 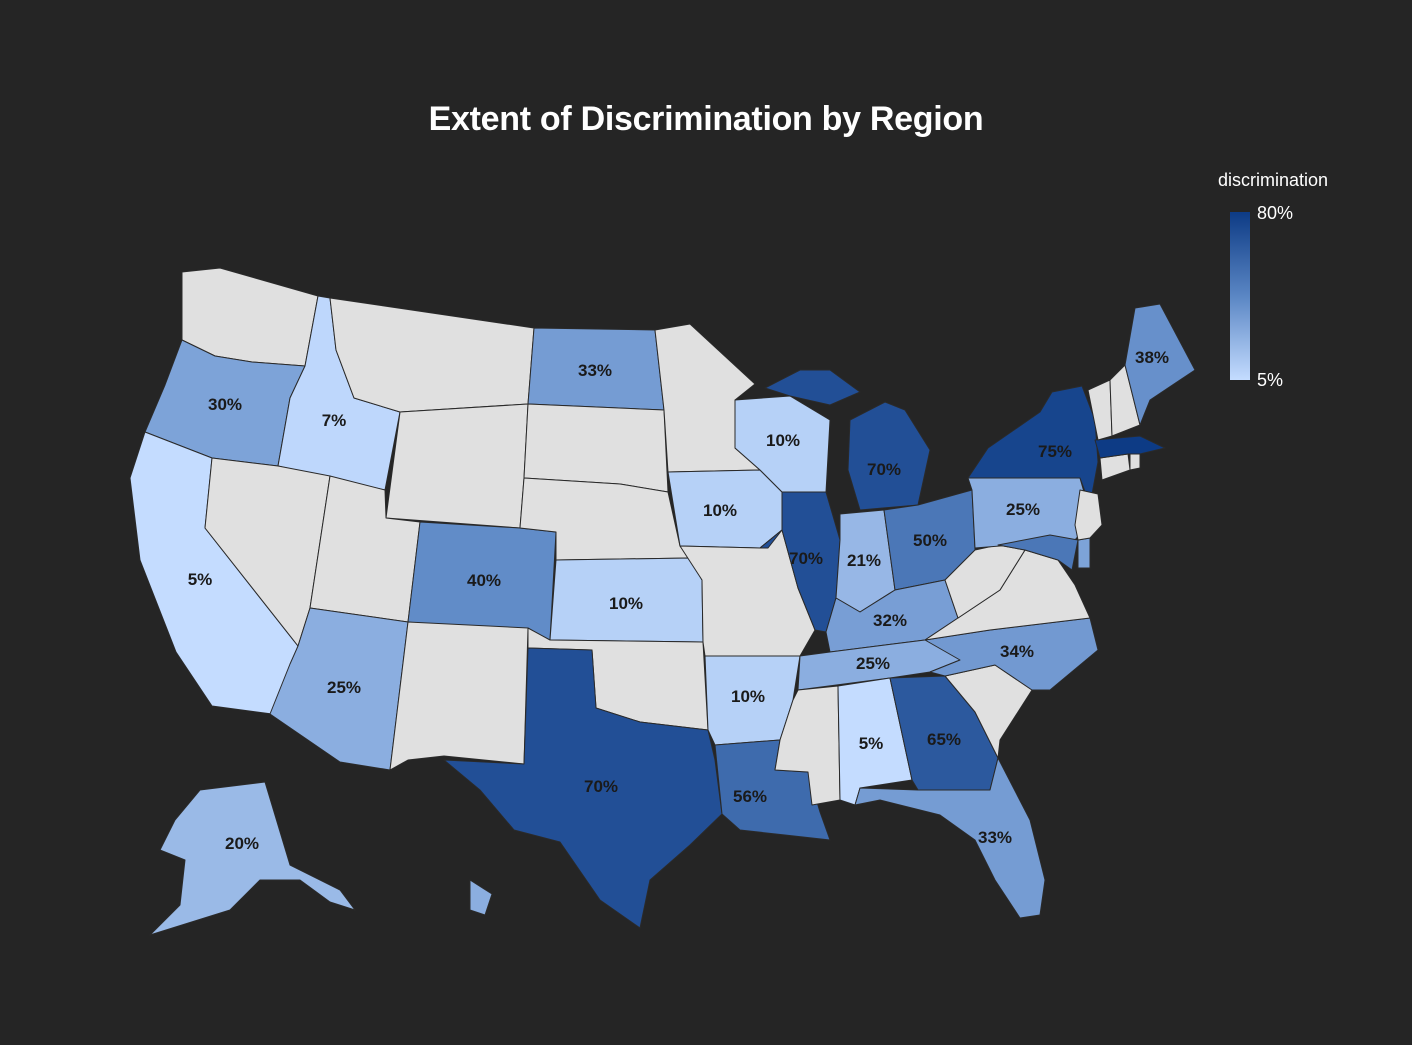 I want to click on state-label-california: 5%, so click(x=200, y=579).